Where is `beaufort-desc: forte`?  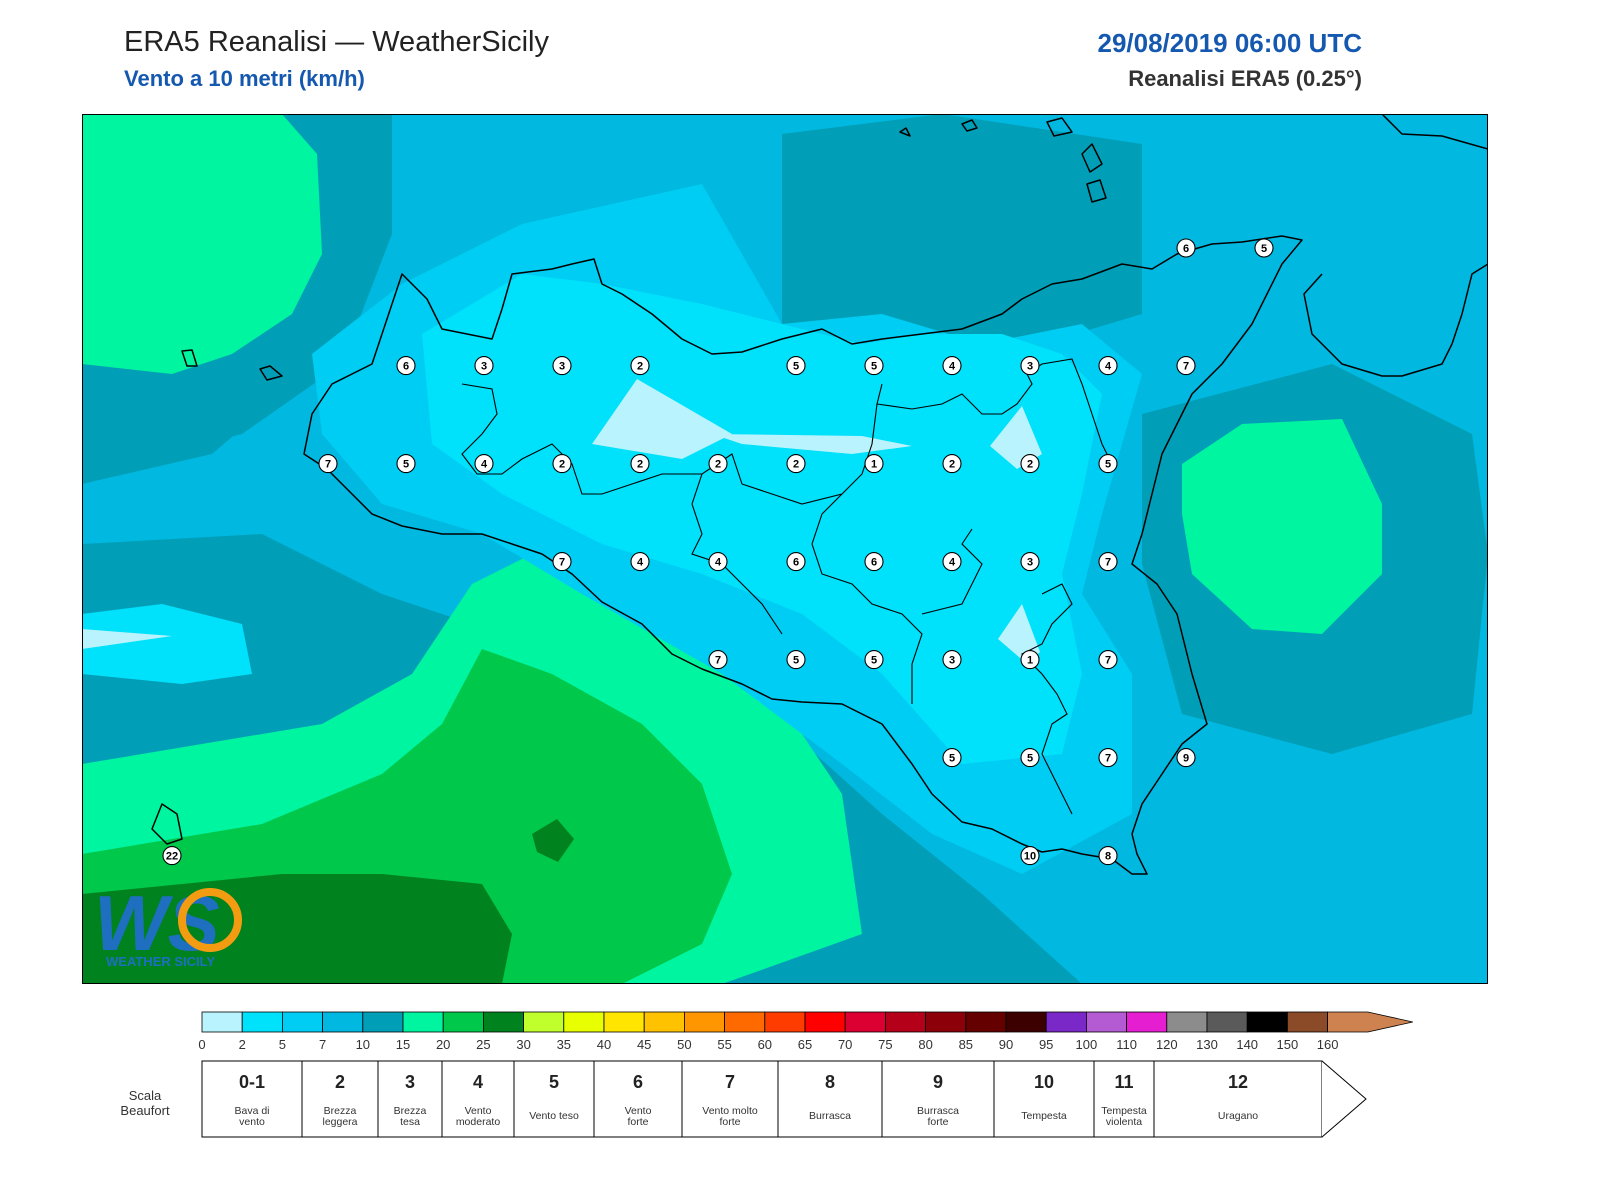
beaufort-desc: forte is located at coordinates (729, 1122).